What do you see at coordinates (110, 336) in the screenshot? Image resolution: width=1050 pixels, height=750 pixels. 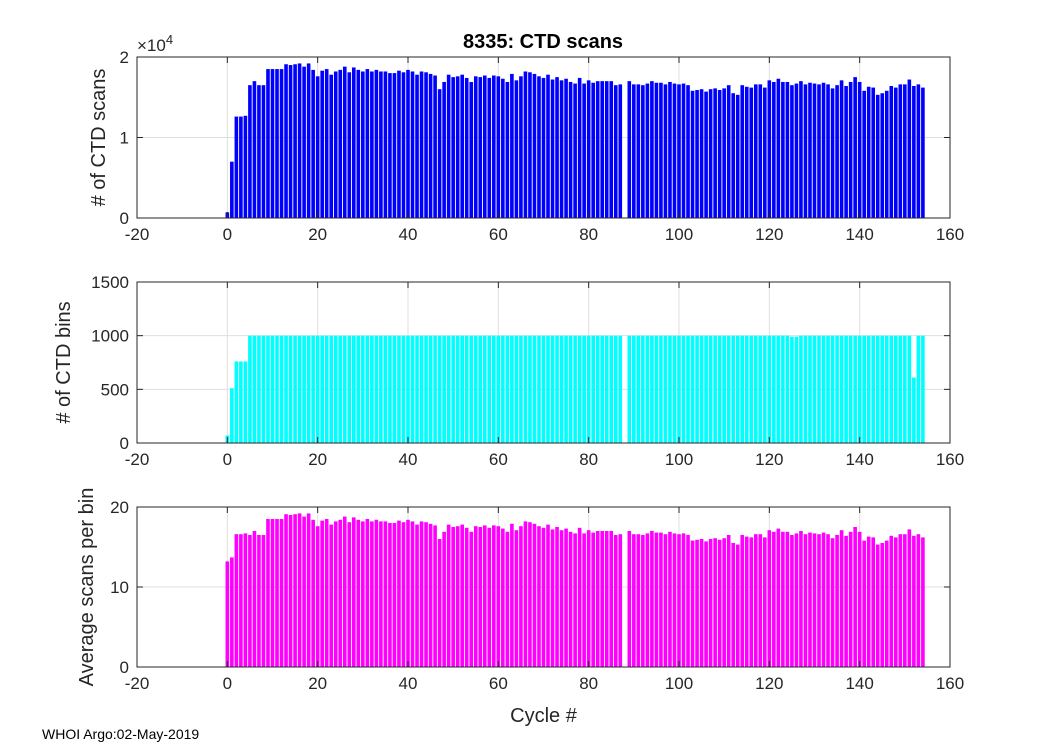 I see `y-tick-label: 1000` at bounding box center [110, 336].